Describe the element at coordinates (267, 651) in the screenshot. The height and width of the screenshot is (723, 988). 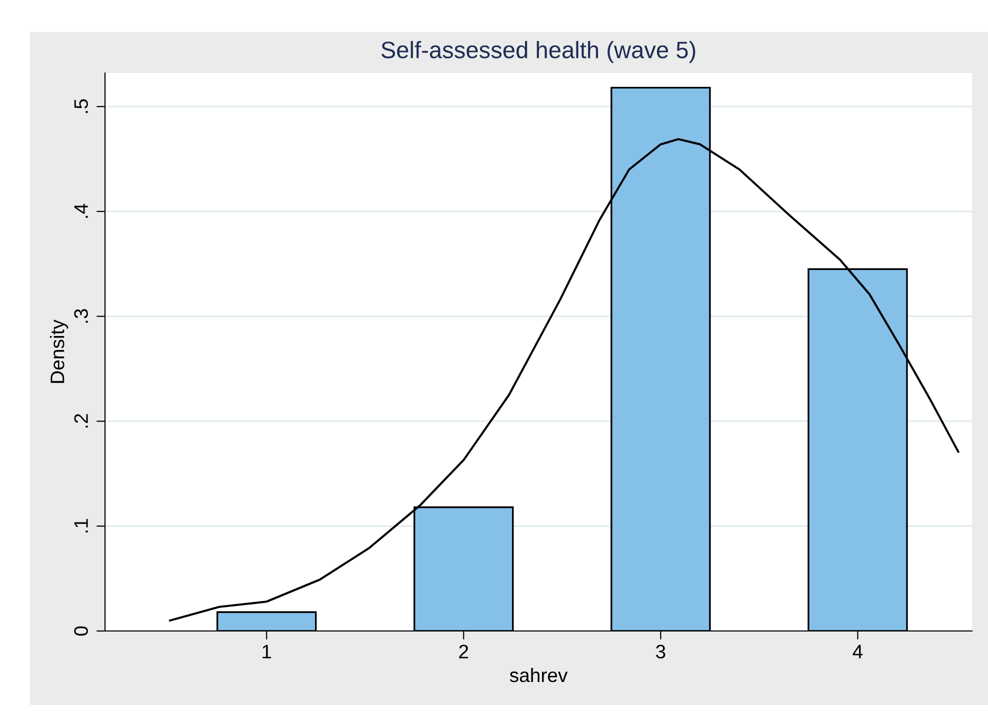
I see `x-tick-label: 1` at that location.